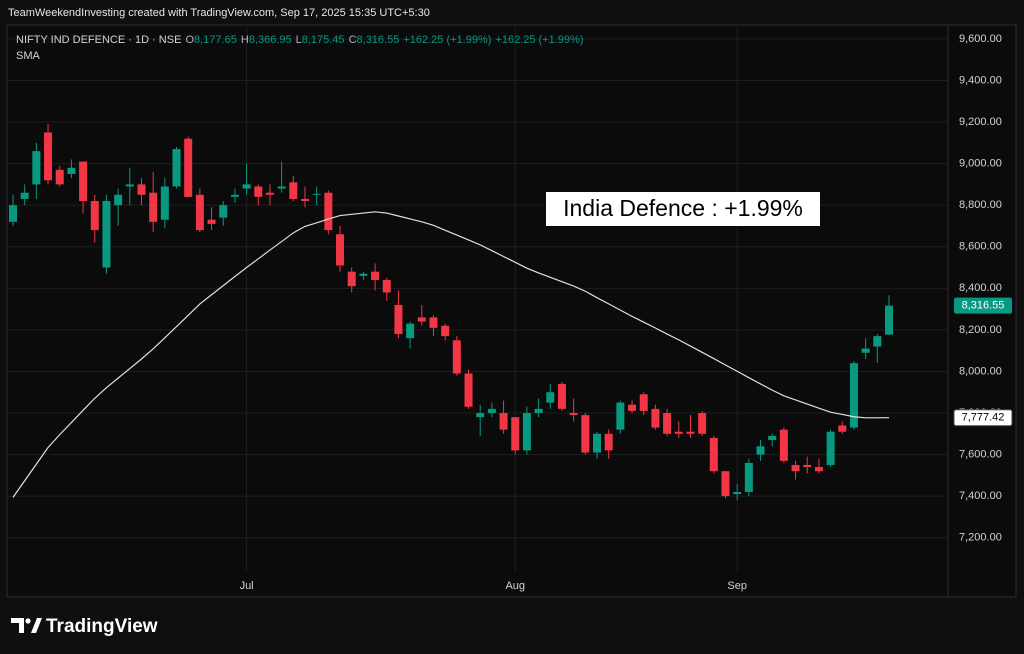  What do you see at coordinates (245, 40) in the screenshot?
I see `ohlc-key: H` at bounding box center [245, 40].